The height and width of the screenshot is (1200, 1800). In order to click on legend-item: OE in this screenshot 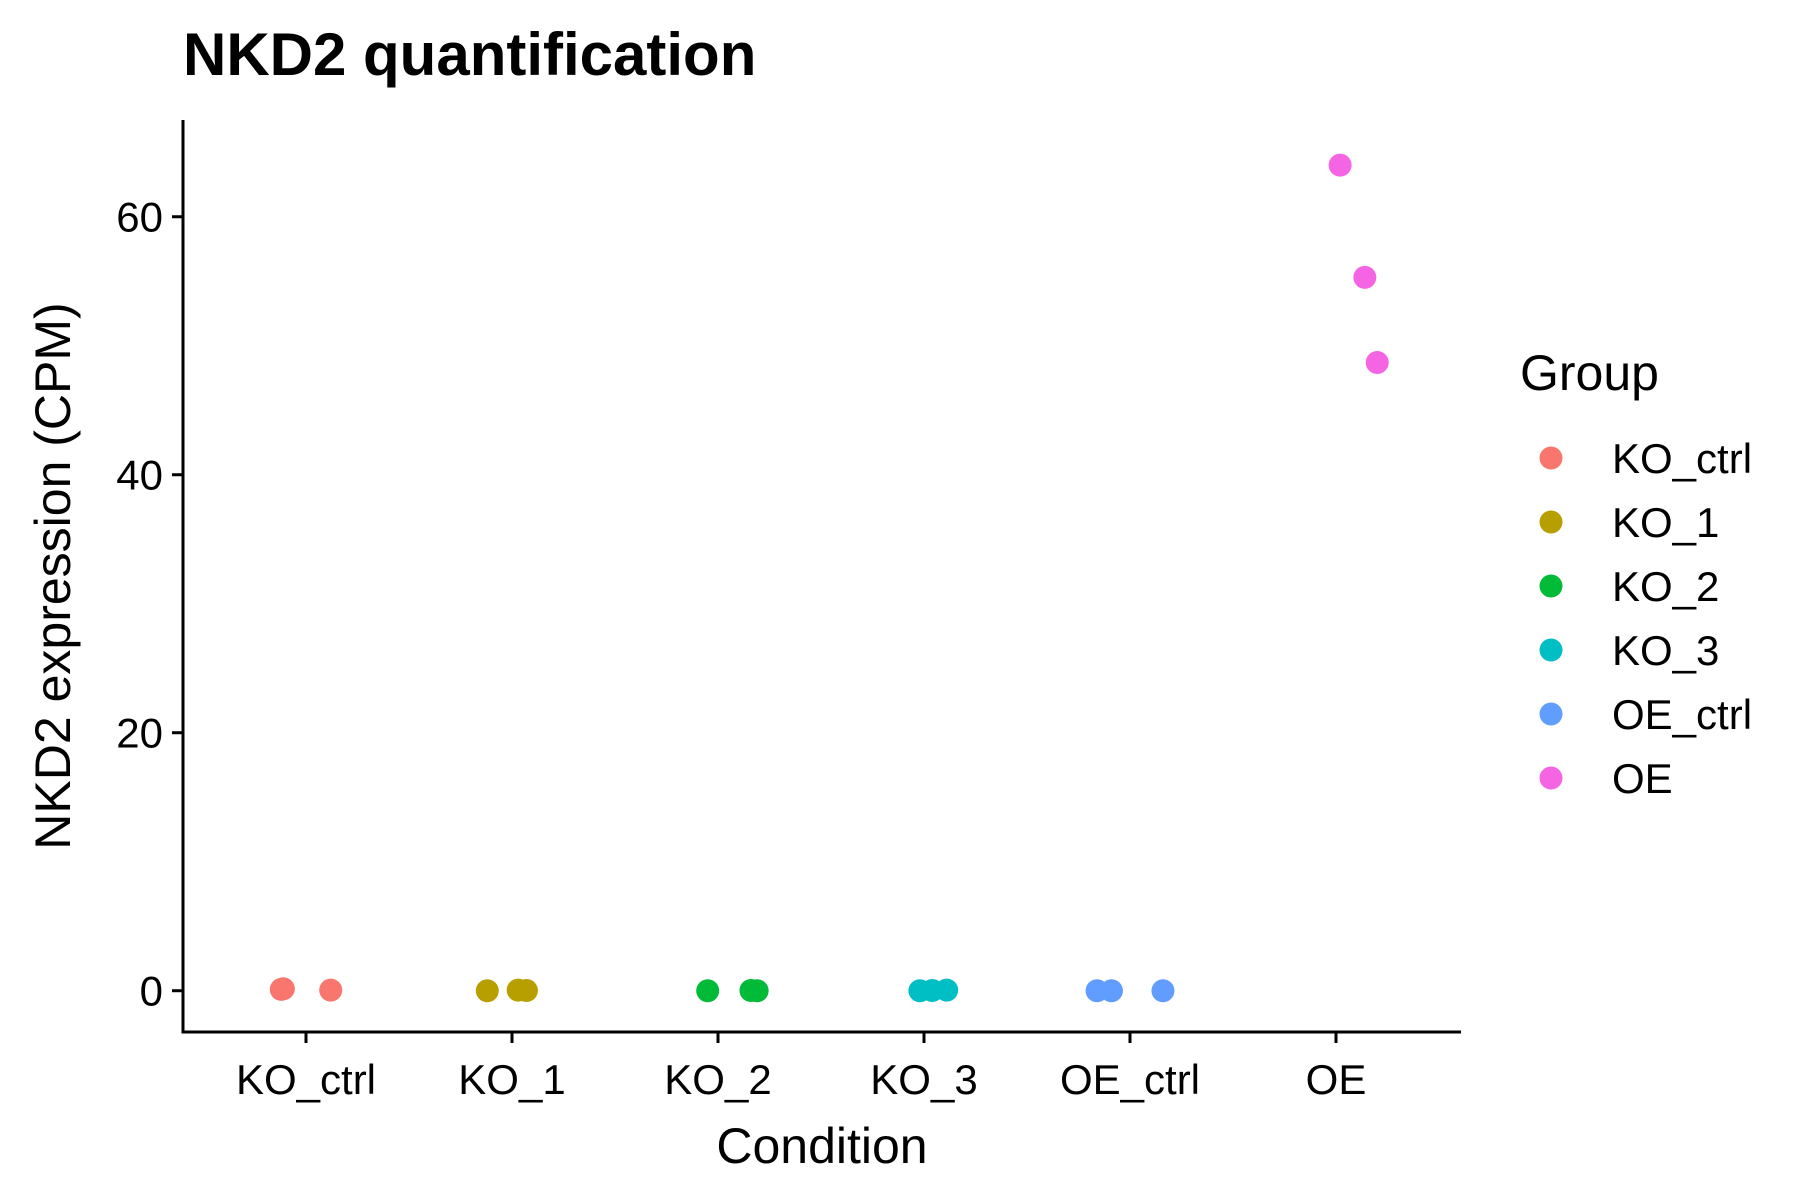, I will do `click(1606, 778)`.